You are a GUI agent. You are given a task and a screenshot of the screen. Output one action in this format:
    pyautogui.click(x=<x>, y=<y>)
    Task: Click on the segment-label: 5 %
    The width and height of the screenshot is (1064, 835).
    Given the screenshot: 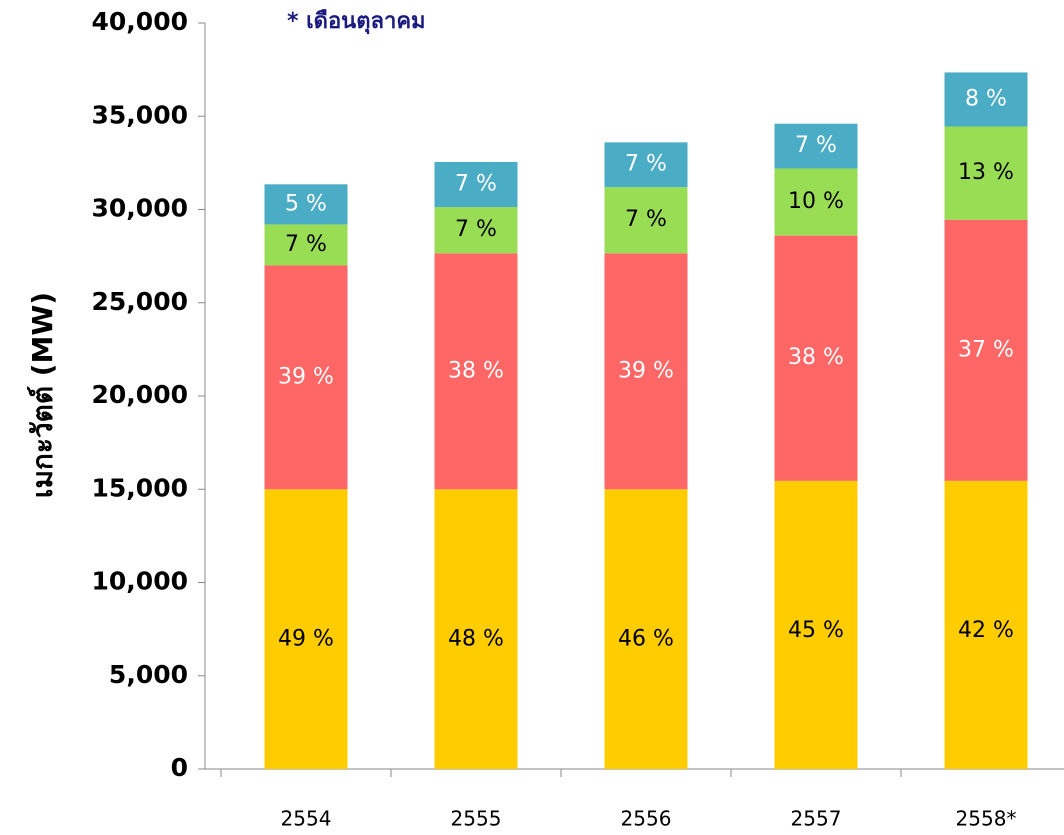 What is the action you would take?
    pyautogui.click(x=306, y=203)
    